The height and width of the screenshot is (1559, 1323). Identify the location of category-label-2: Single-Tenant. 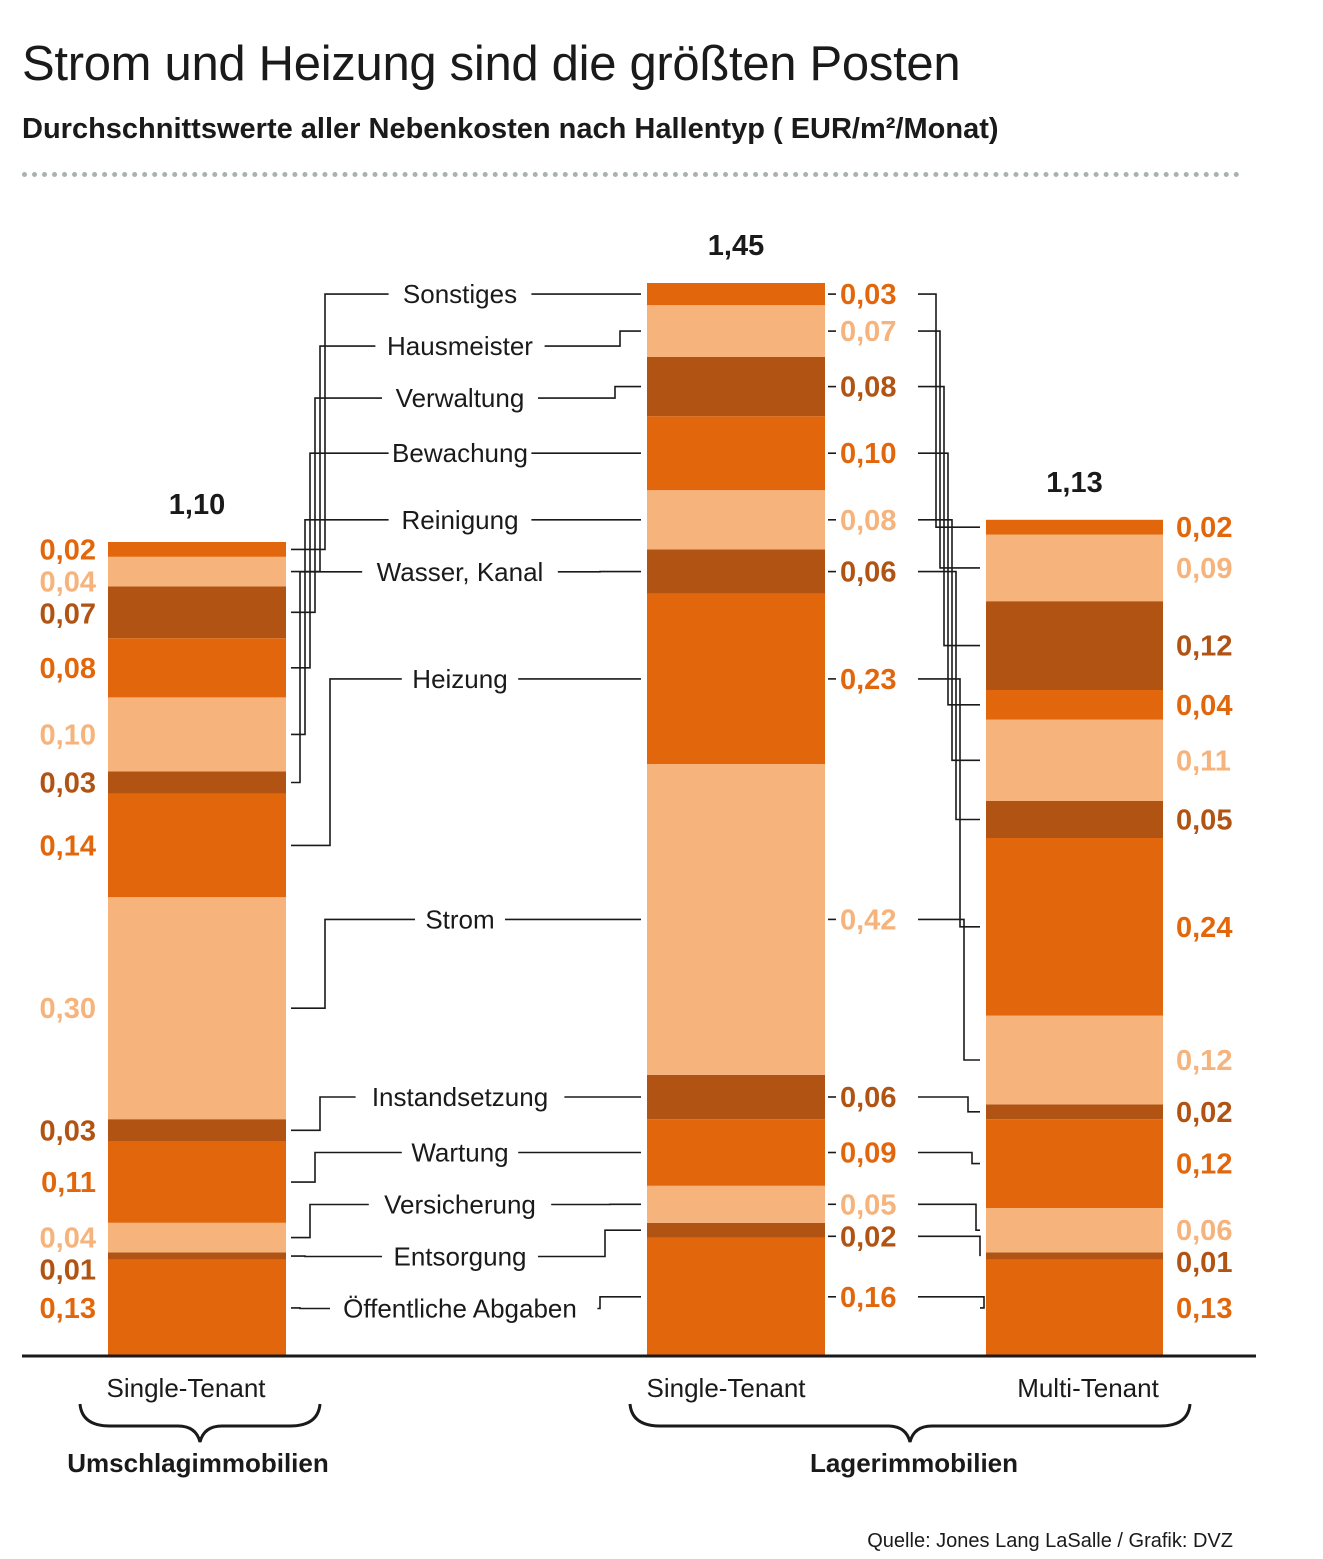
(727, 1388).